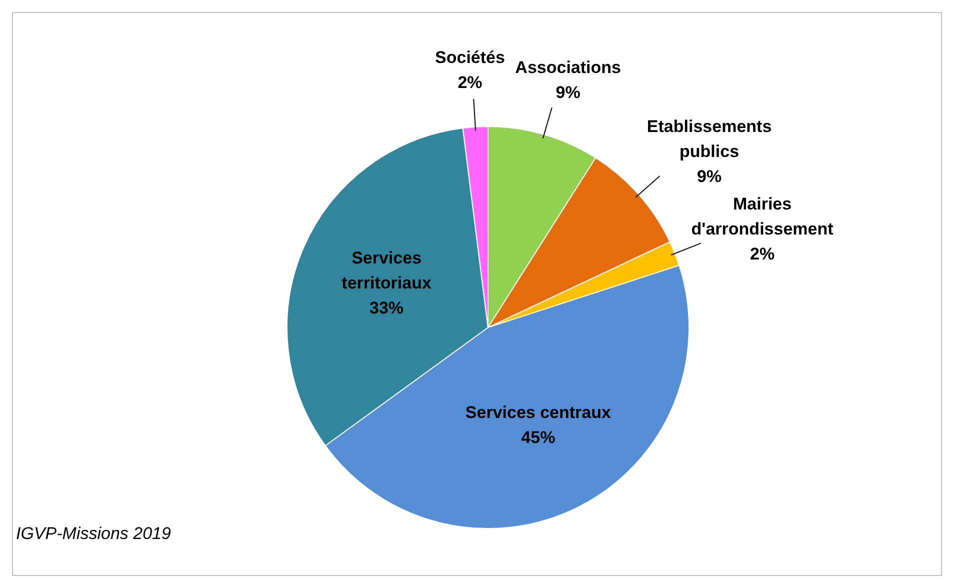  What do you see at coordinates (387, 270) in the screenshot?
I see `slice-label: Services territoriaux` at bounding box center [387, 270].